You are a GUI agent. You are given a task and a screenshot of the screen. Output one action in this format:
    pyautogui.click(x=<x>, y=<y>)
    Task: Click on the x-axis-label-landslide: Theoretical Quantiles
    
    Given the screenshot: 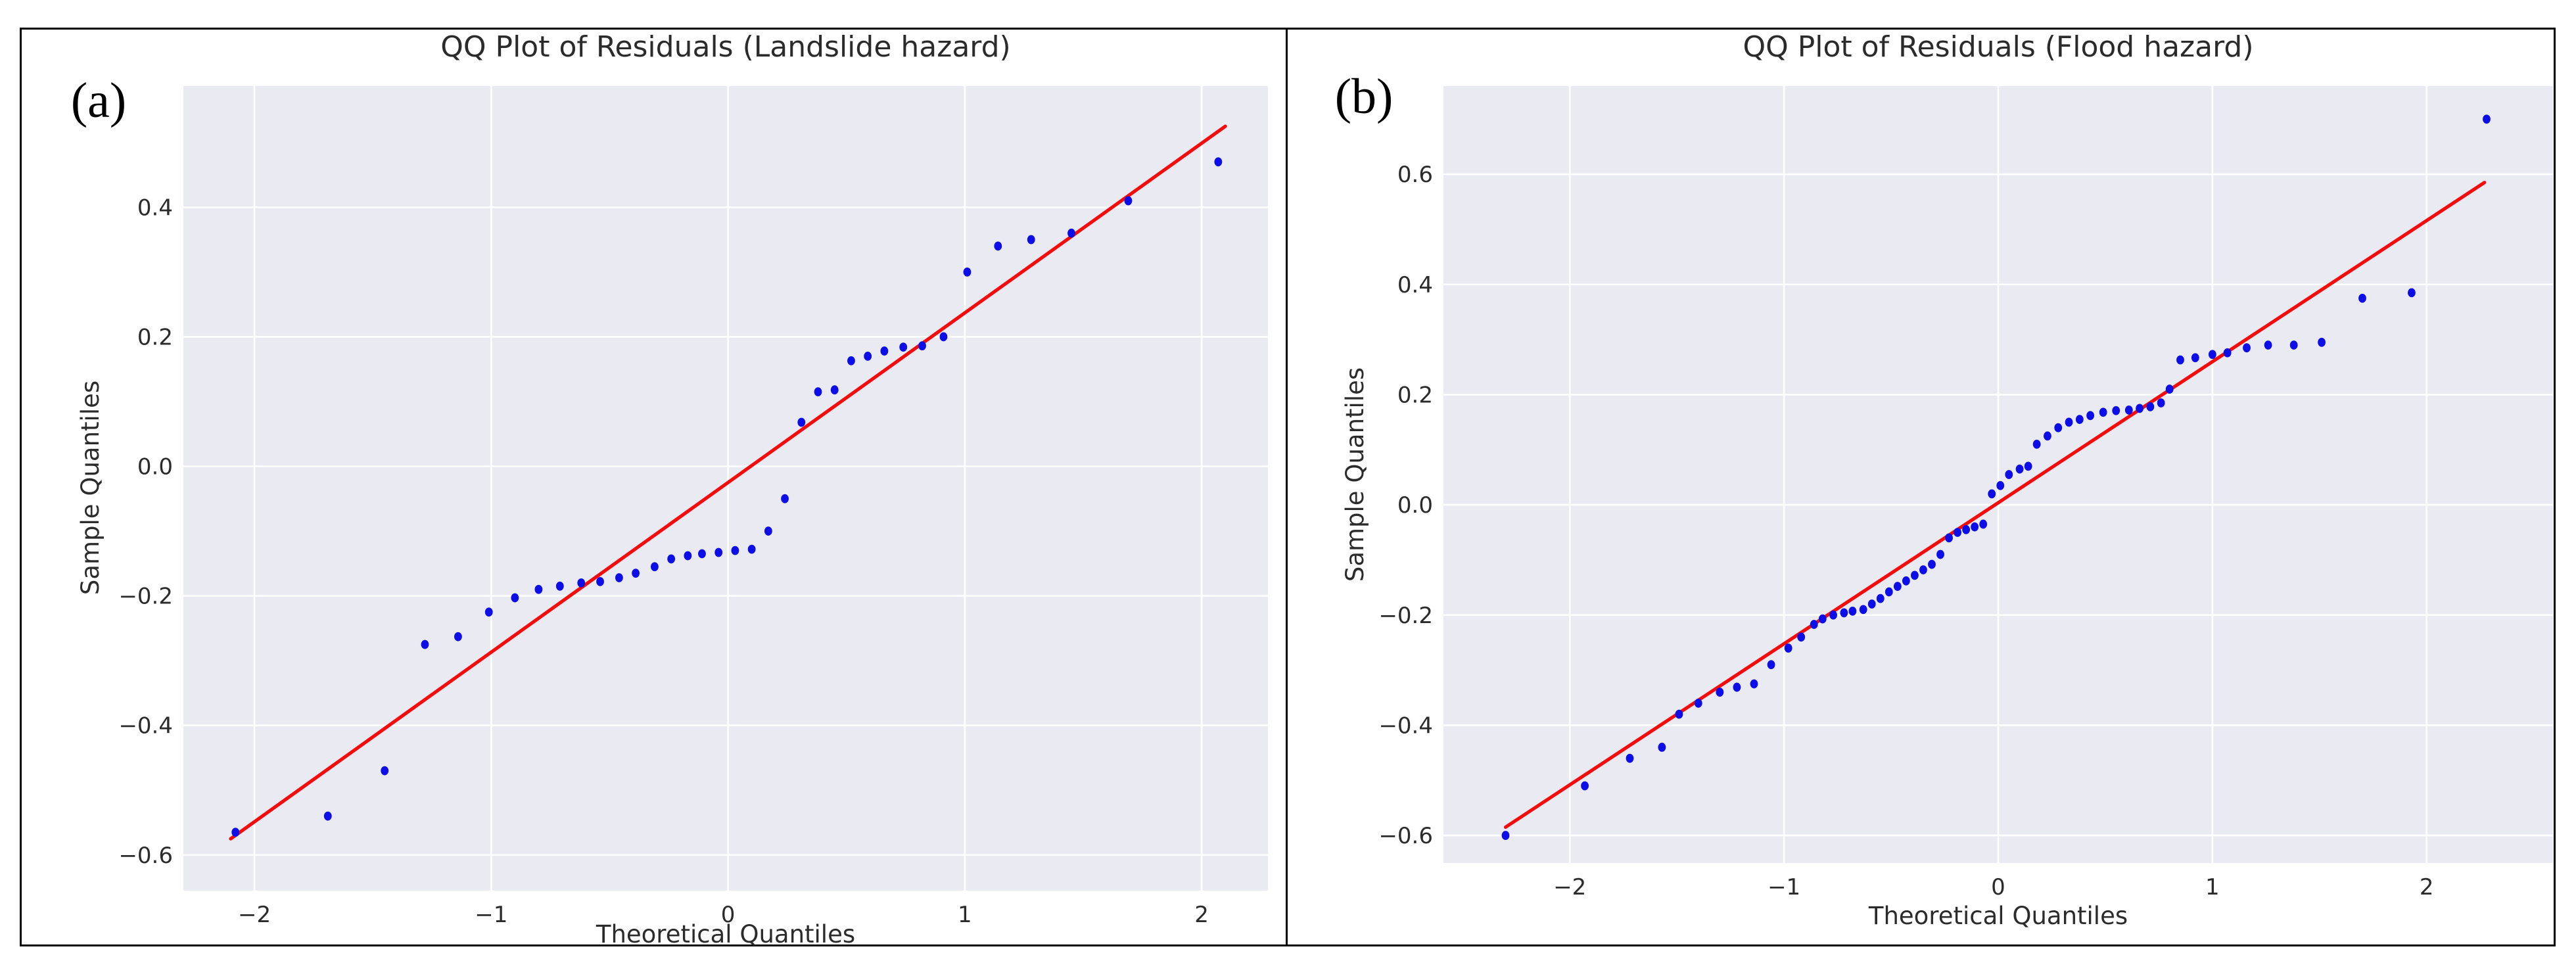 What is the action you would take?
    pyautogui.click(x=726, y=934)
    